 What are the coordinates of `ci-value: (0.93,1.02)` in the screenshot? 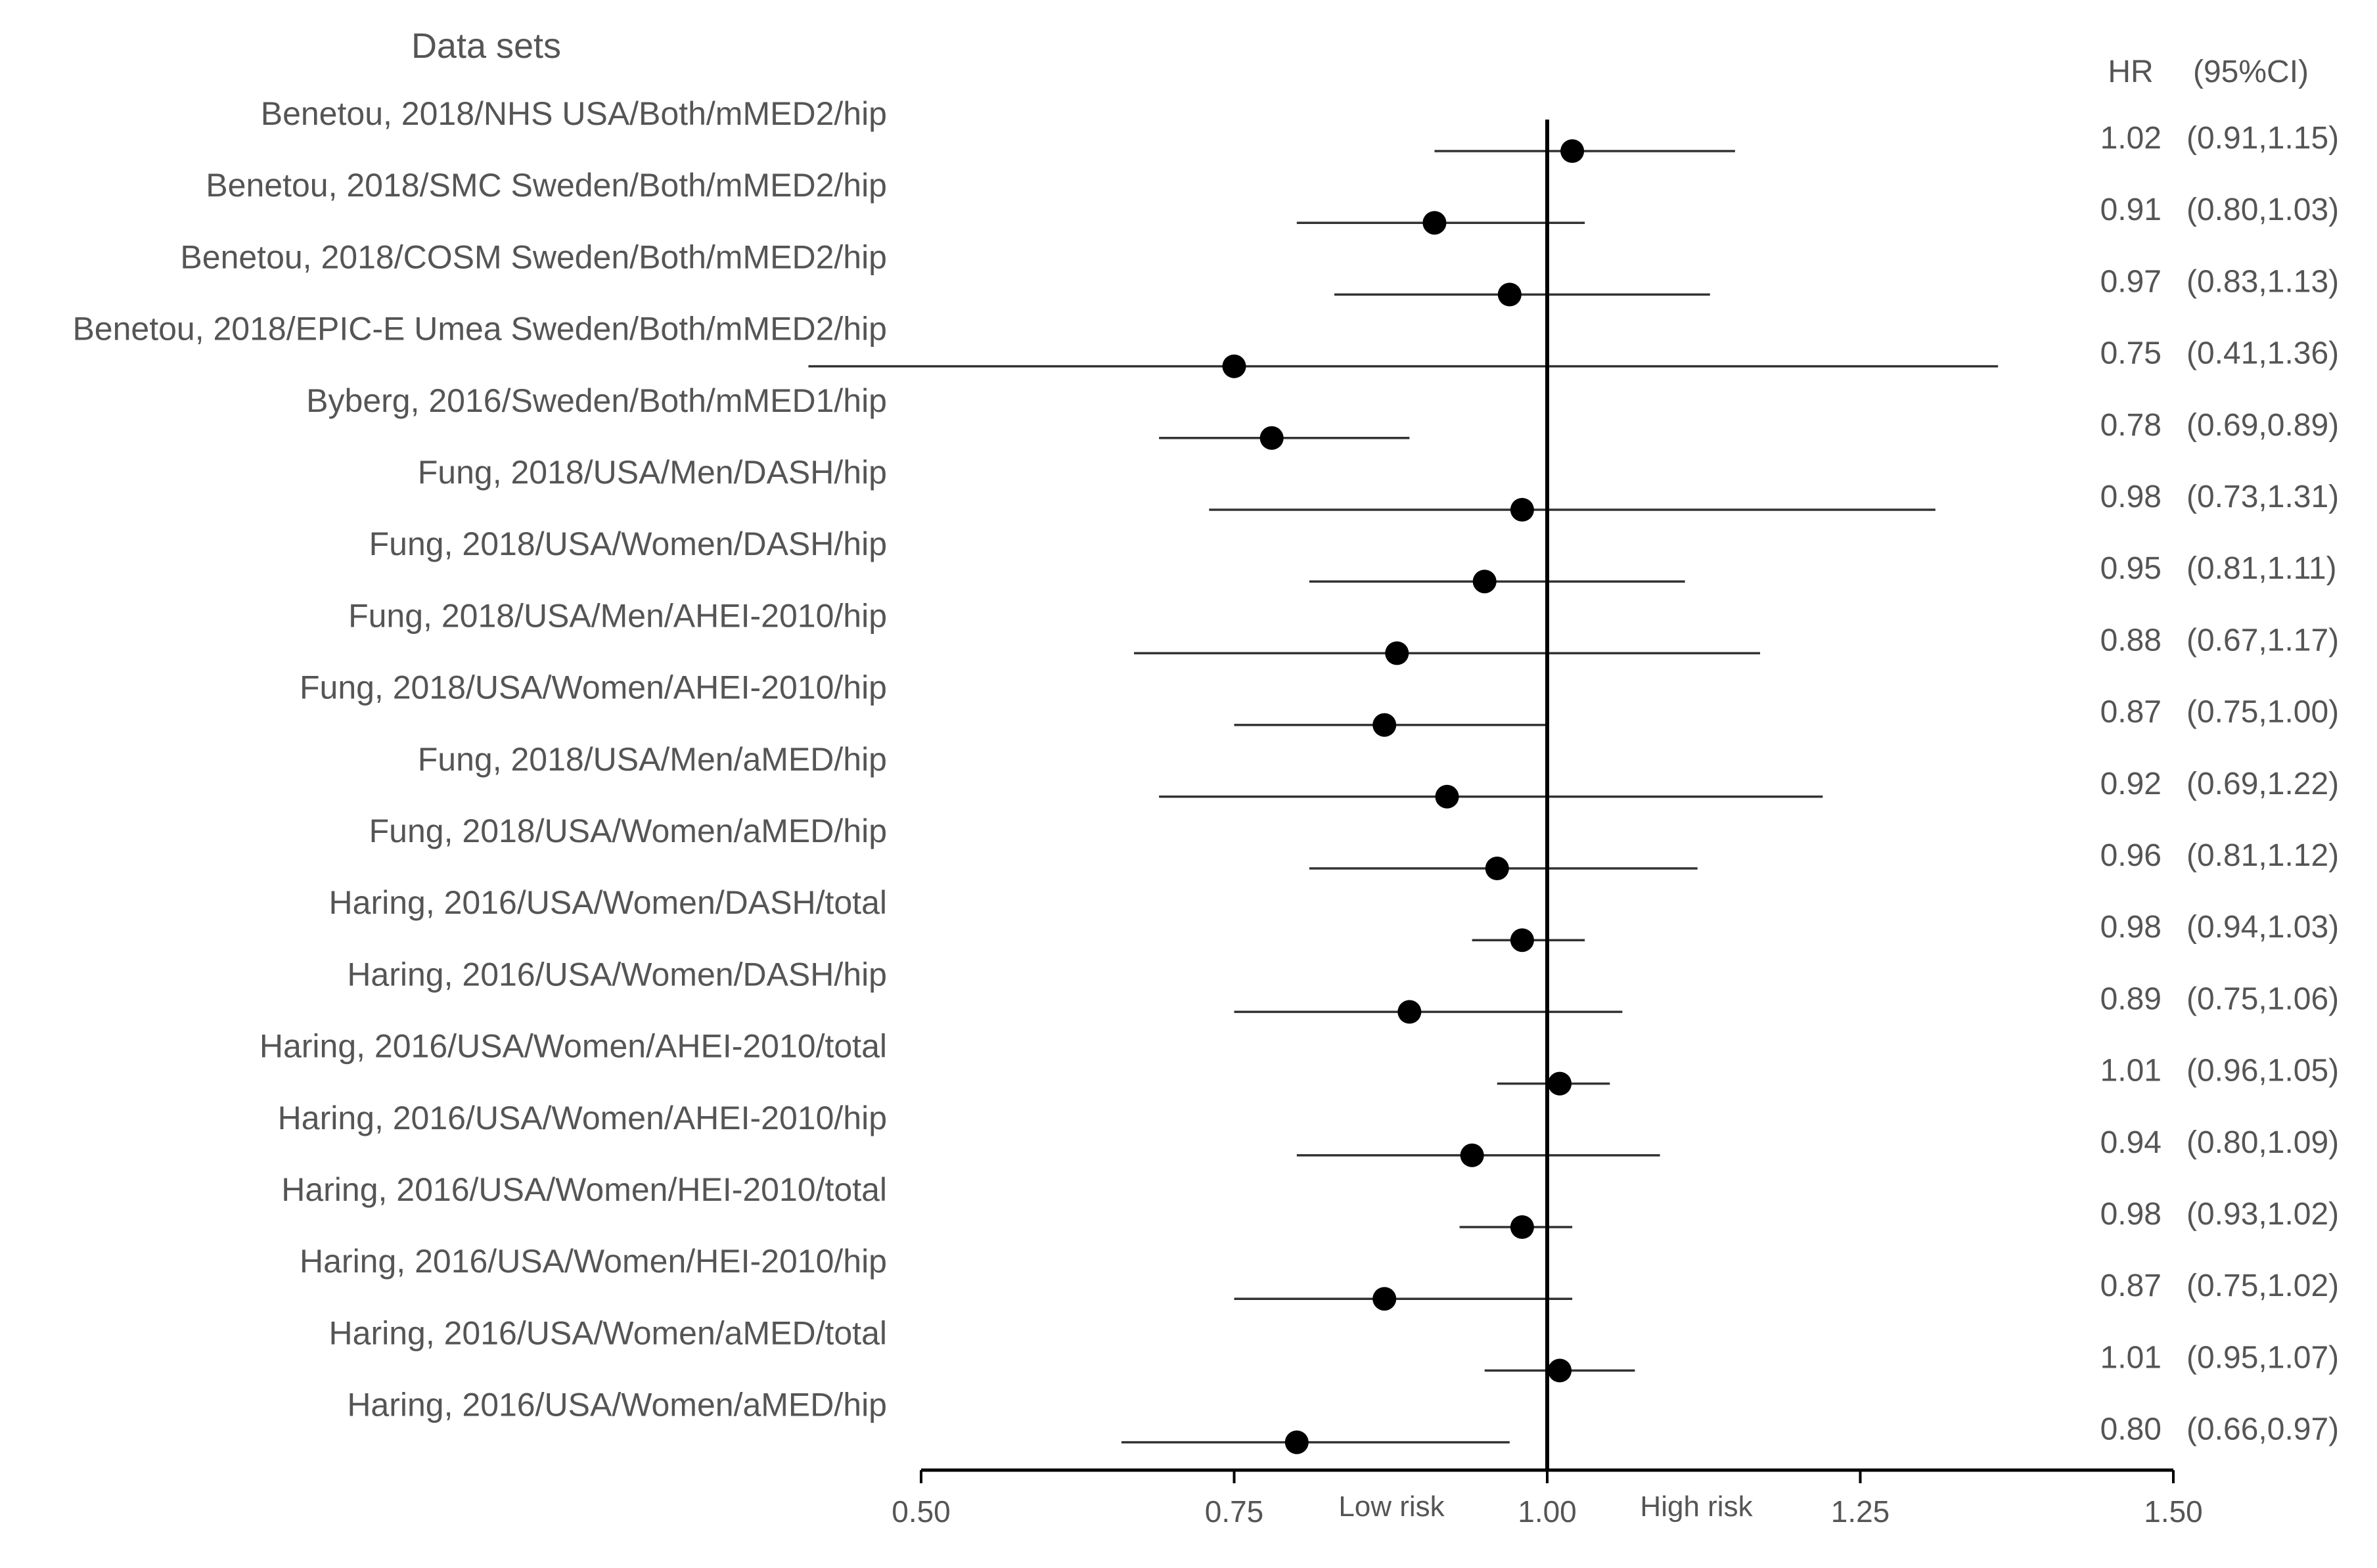 It's located at (2262, 1214).